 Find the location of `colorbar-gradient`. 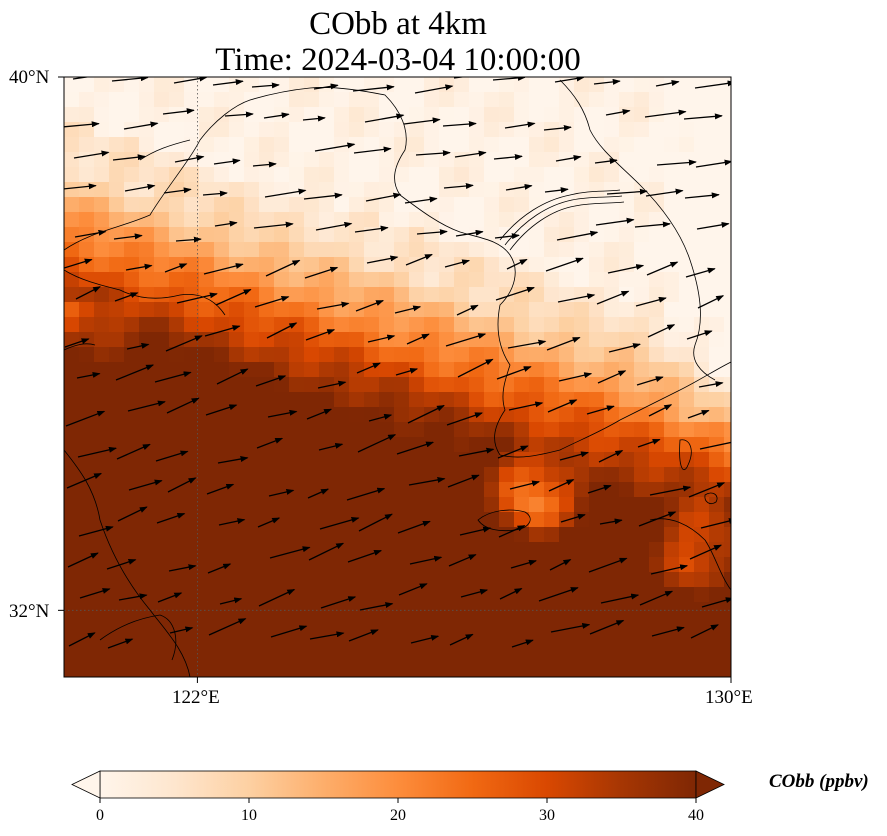

colorbar-gradient is located at coordinates (398, 784).